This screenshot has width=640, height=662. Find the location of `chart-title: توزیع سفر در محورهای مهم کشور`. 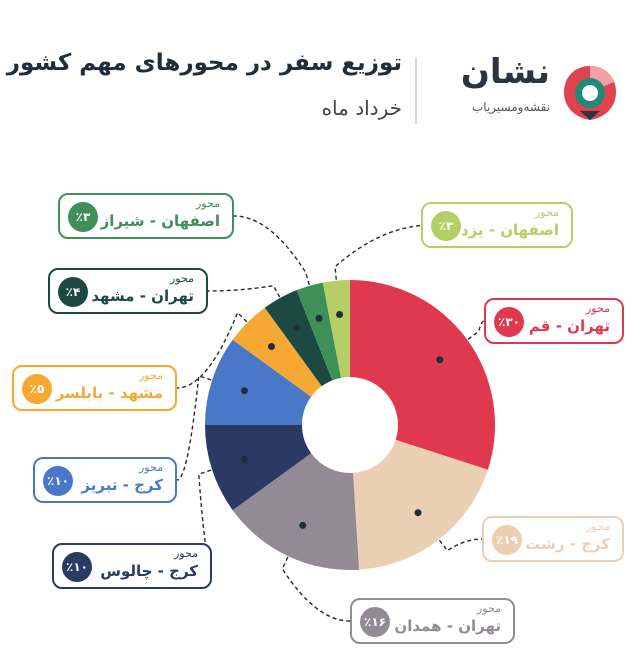

chart-title: توزیع سفر در محورهای مهم کشور is located at coordinates (204, 63).